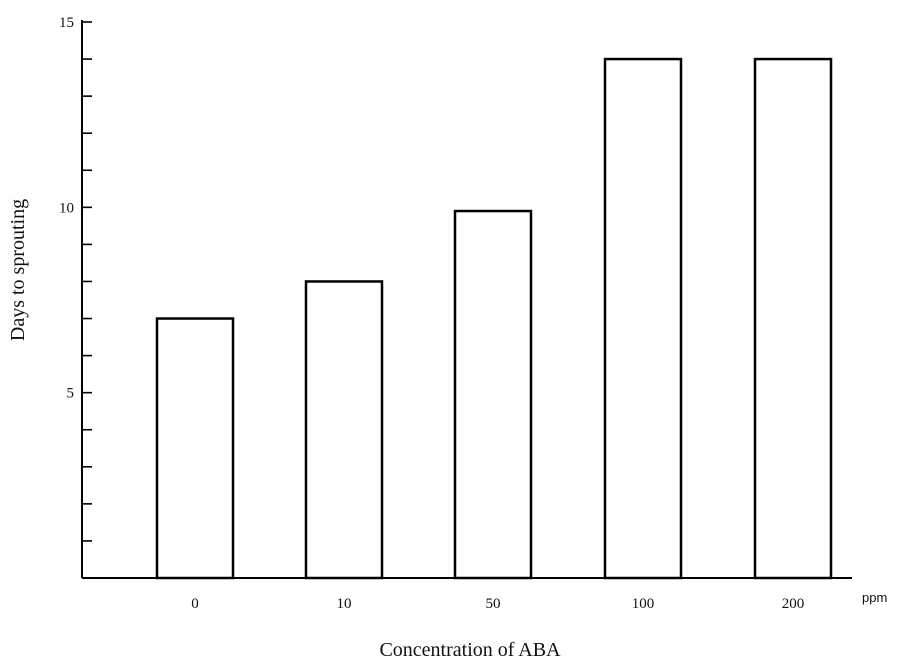  What do you see at coordinates (66, 208) in the screenshot?
I see `y-tick-label-10: 10` at bounding box center [66, 208].